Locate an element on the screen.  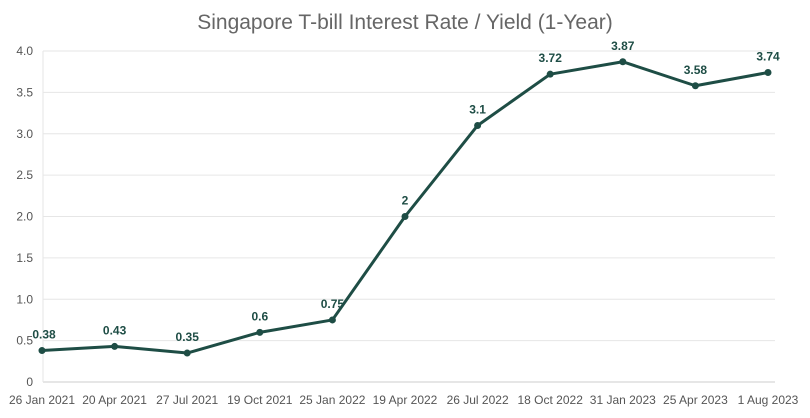
y-tick-label: 1.5 is located at coordinates (24, 258).